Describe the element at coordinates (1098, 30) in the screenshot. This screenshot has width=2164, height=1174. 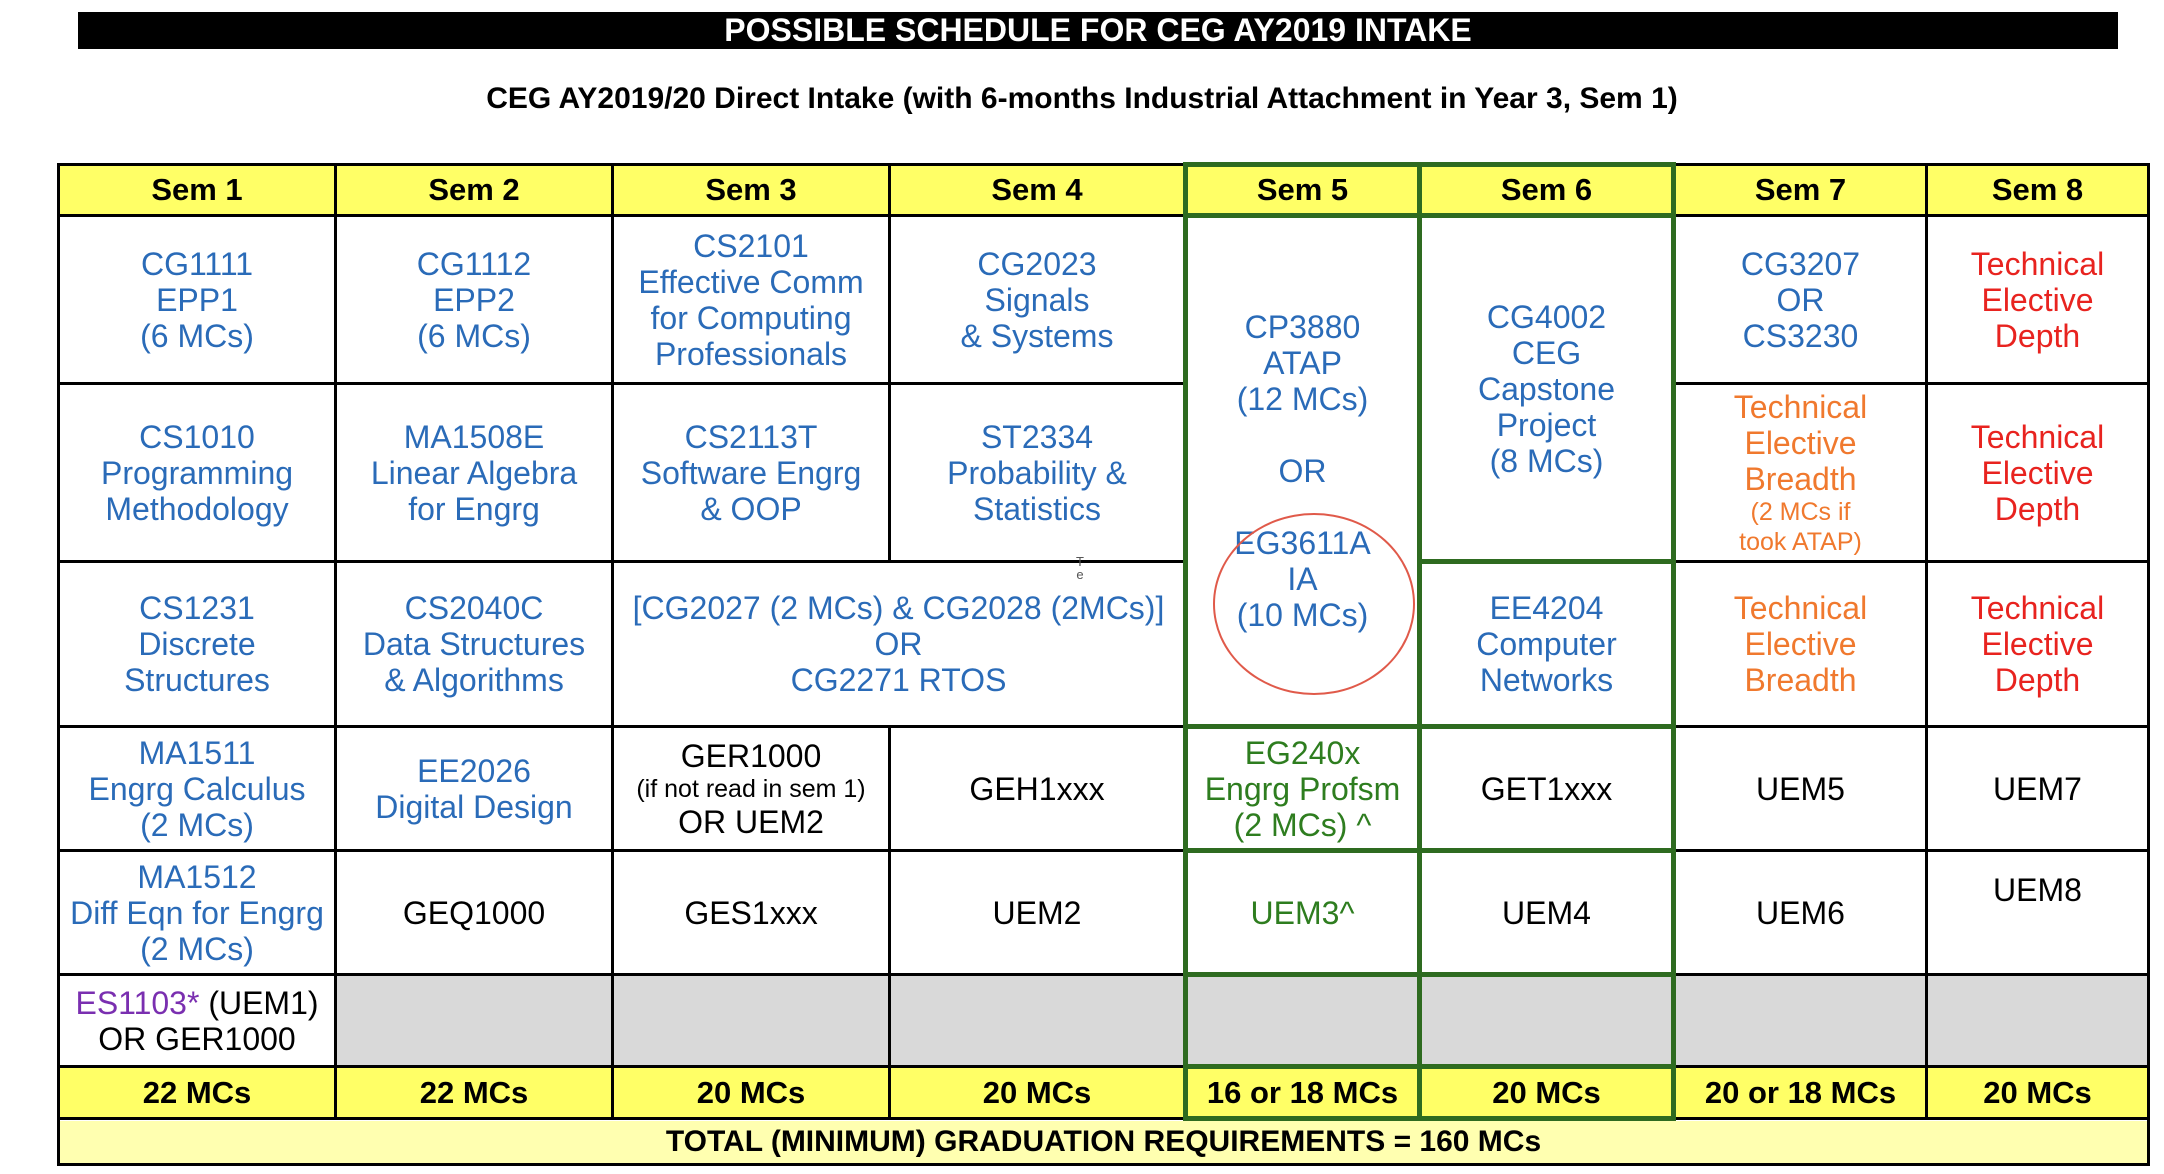
I see `schedule-banner: POSSIBLE SCHEDULE FOR CEG AY2019 INTAKE` at that location.